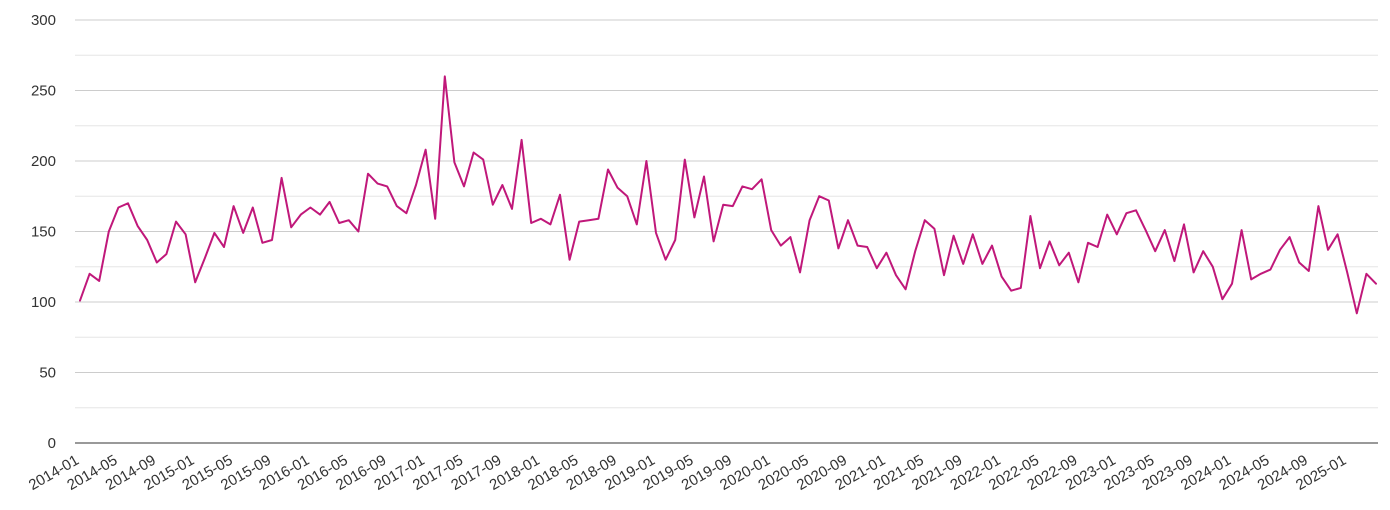 This screenshot has width=1390, height=510. I want to click on y-axis-tick-labels: 0 50 100 150 200 250 300, so click(43, 232).